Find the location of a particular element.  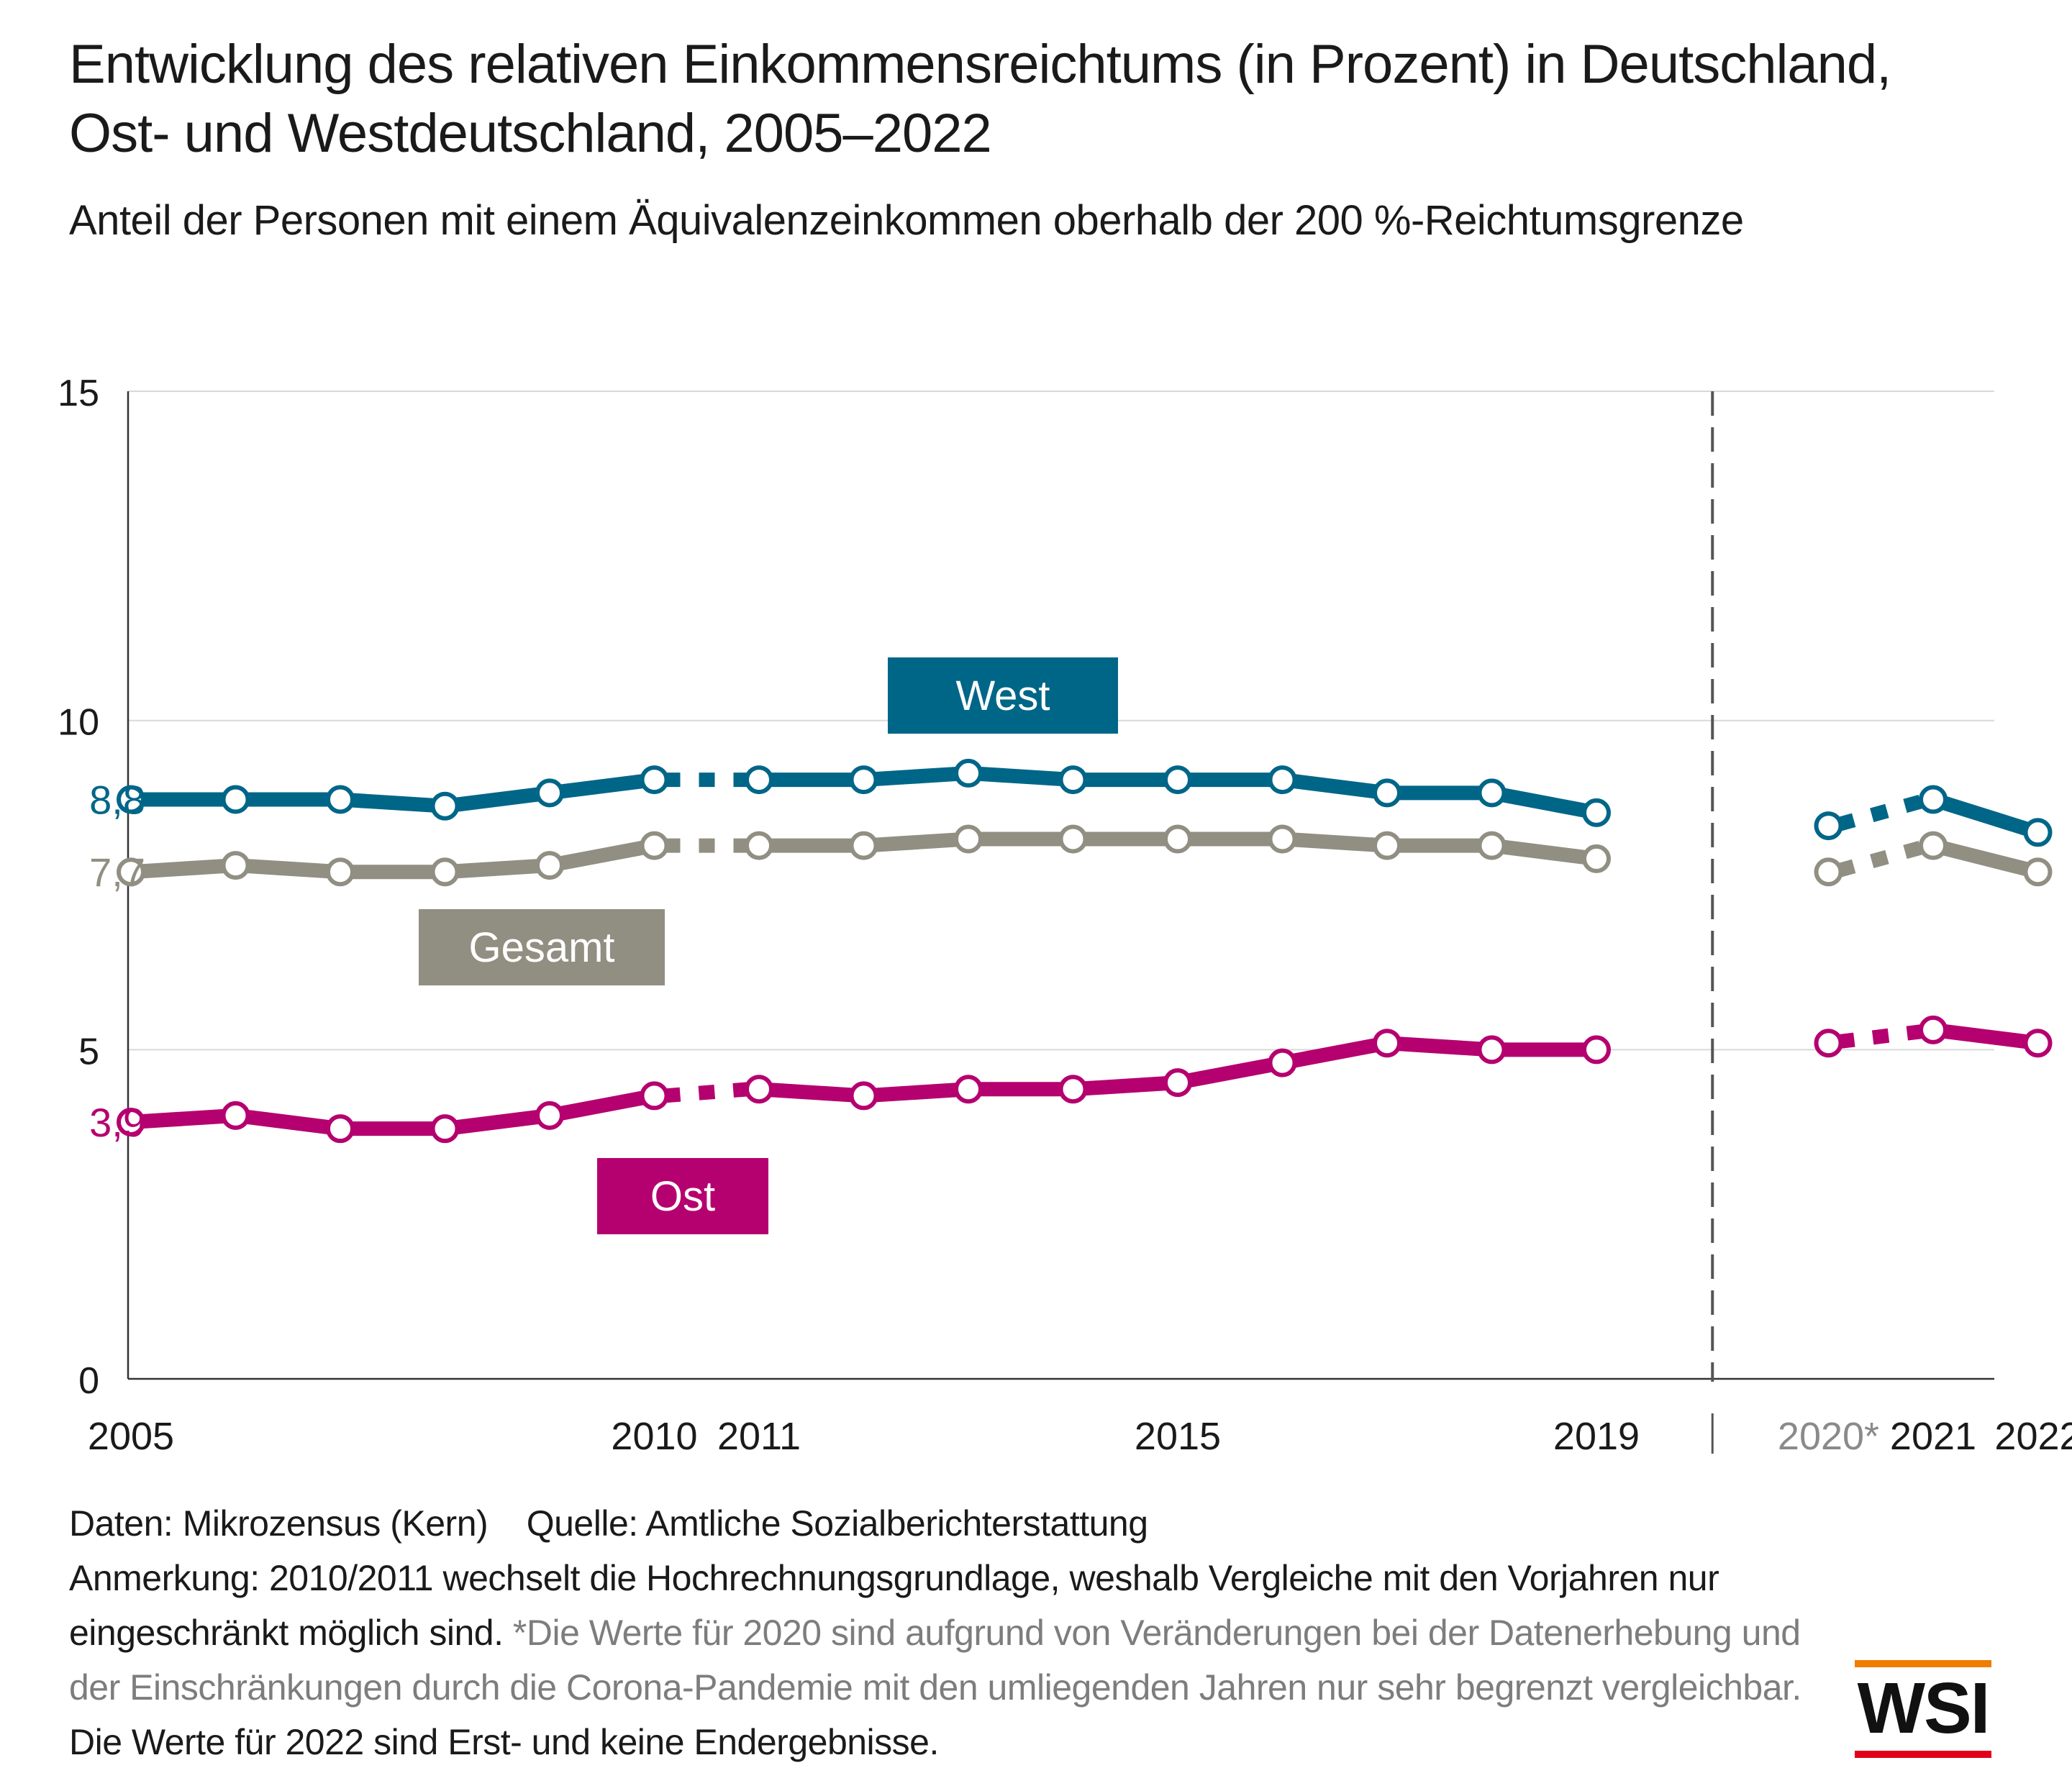

data-point-west-2016 is located at coordinates (1283, 780).